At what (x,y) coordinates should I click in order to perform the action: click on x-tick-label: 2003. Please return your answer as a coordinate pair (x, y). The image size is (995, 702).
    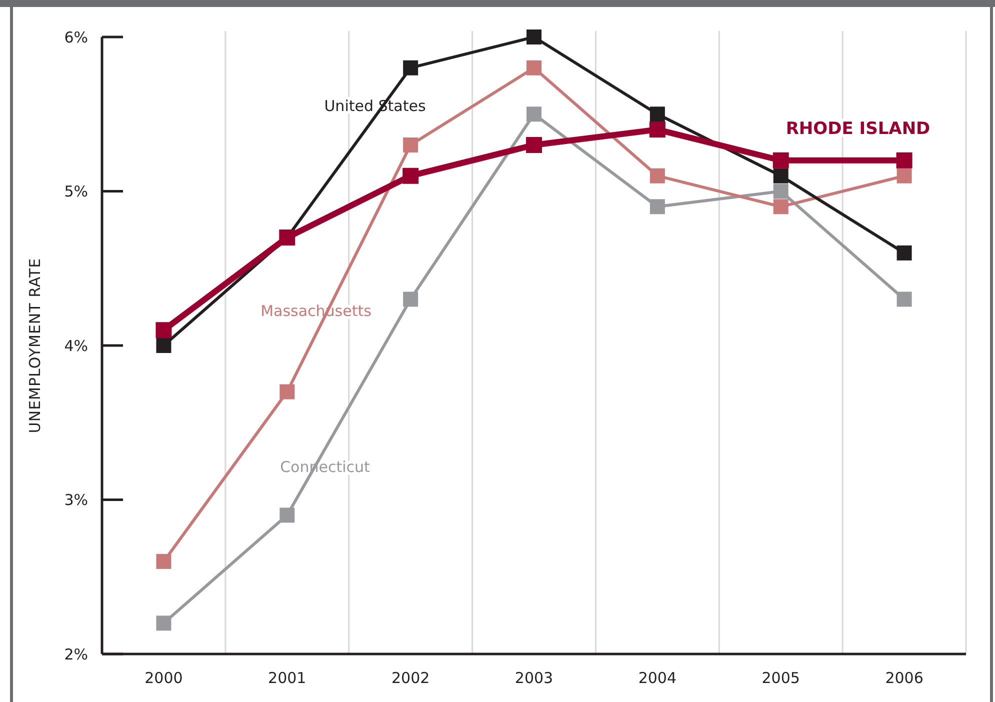
    Looking at the image, I should click on (534, 678).